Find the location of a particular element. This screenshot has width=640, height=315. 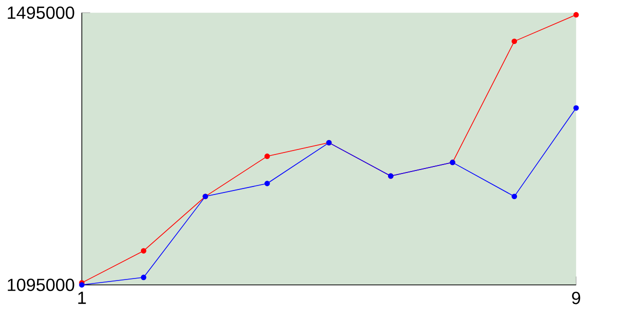

x-tick-label: 1 is located at coordinates (82, 298).